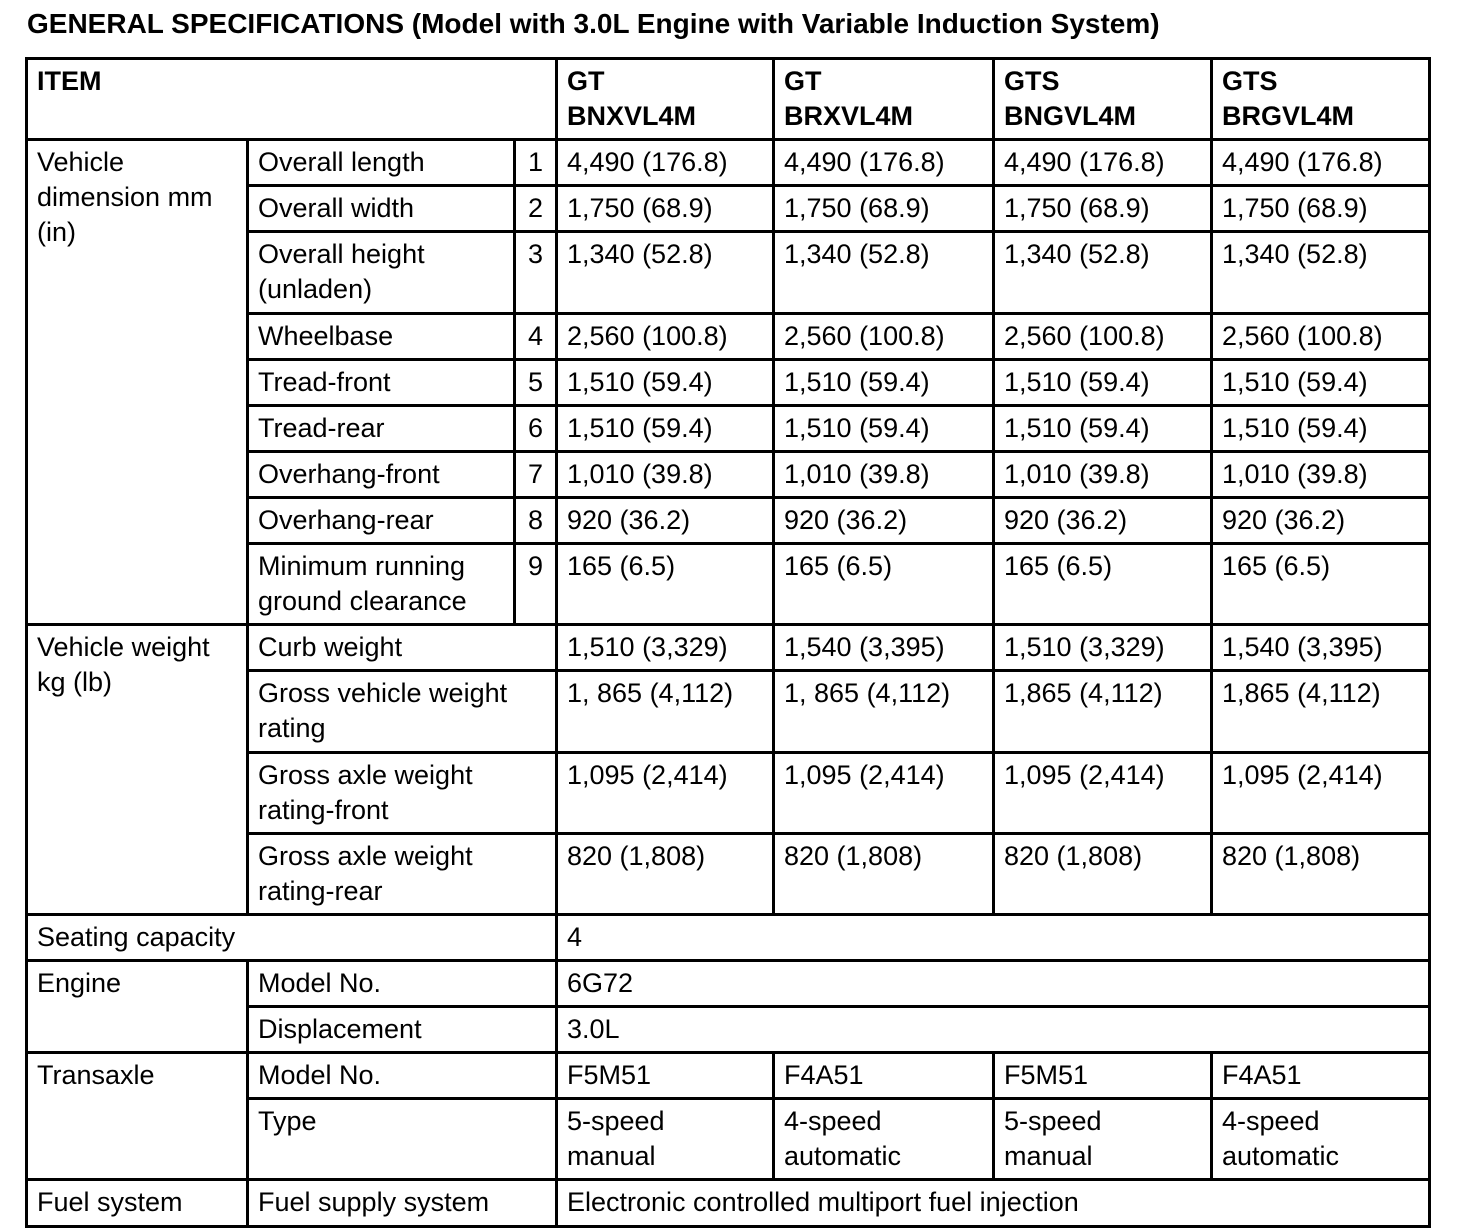  I want to click on column-header: GT BNXVL4M, so click(665, 99).